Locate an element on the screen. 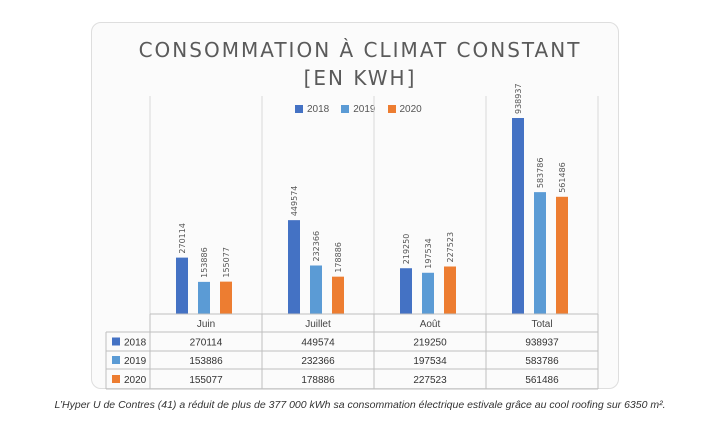  bar-2018-juillet is located at coordinates (294, 267).